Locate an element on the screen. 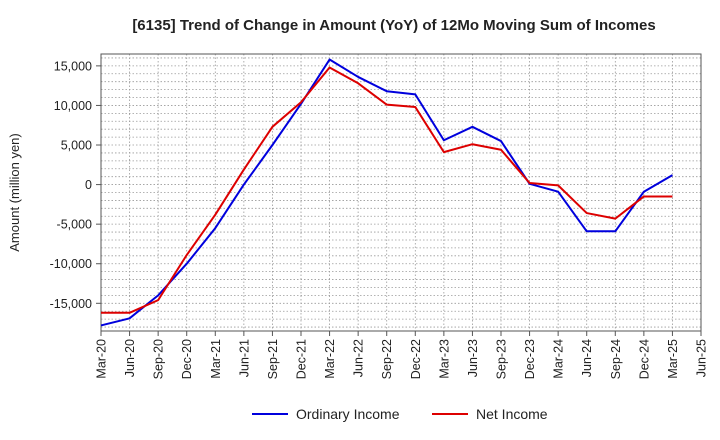 The width and height of the screenshot is (720, 440). legend-label: Ordinary Income is located at coordinates (348, 414).